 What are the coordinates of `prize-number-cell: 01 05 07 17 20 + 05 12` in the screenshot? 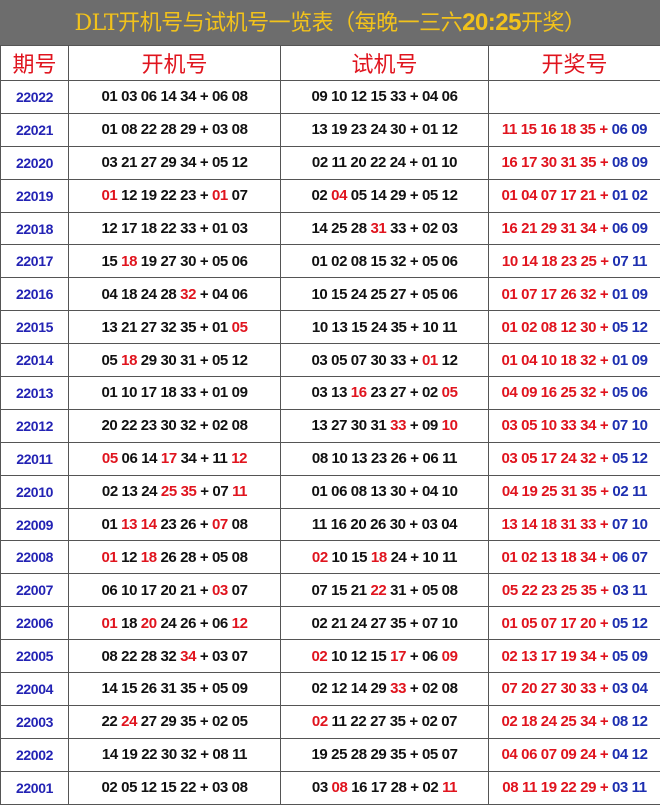 It's located at (574, 623).